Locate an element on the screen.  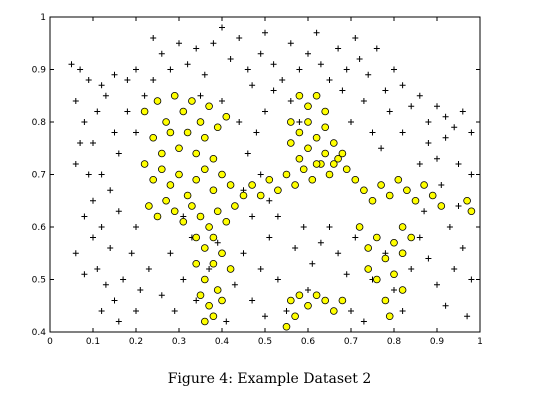
x-tick-label: 0.5 is located at coordinates (265, 342).